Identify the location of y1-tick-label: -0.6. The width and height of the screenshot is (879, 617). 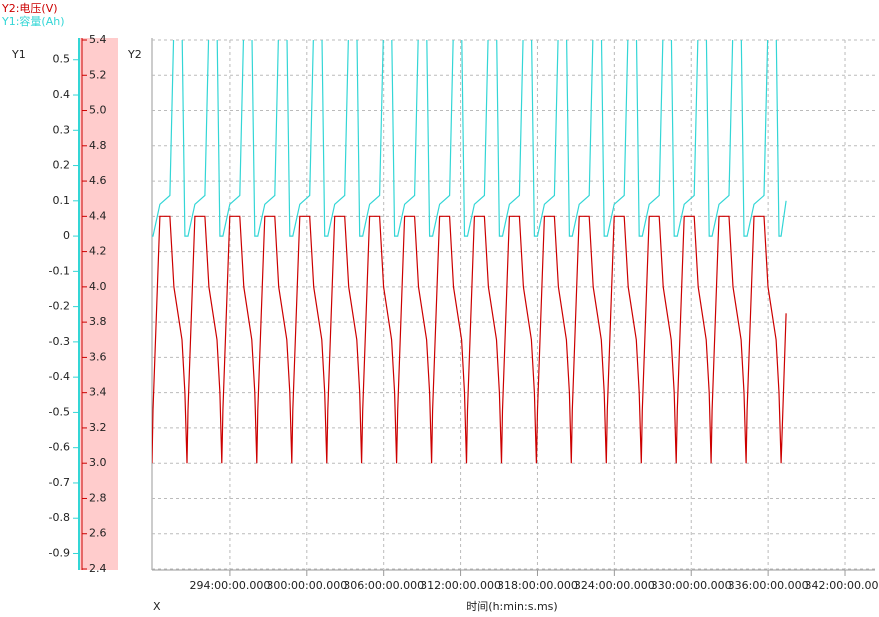
(59, 447).